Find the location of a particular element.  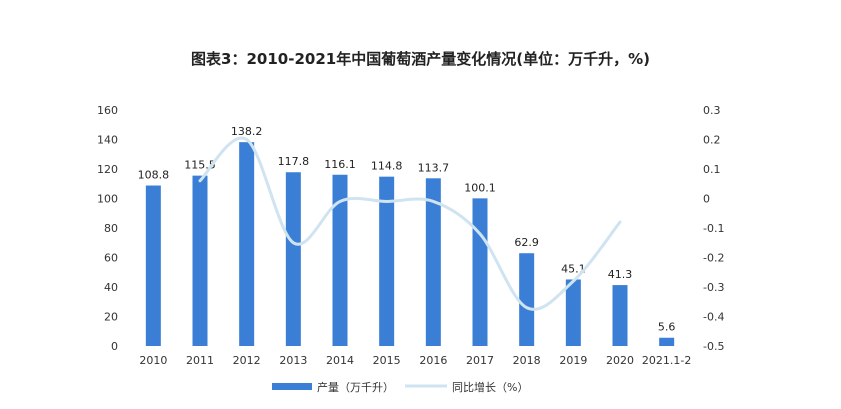

right-tick-label: 0.3 is located at coordinates (712, 110).